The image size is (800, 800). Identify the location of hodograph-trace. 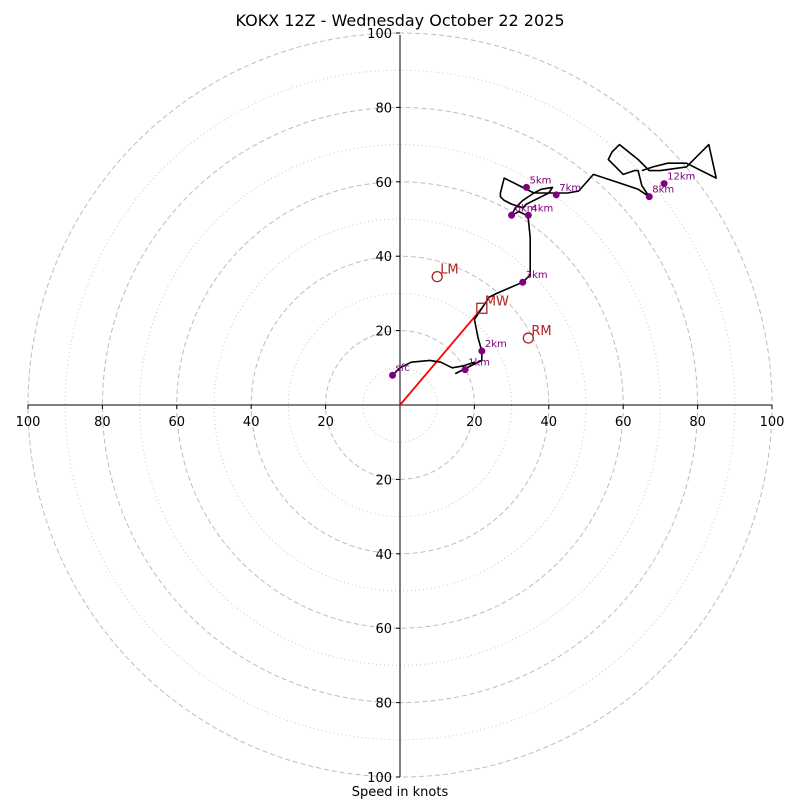
(555, 259).